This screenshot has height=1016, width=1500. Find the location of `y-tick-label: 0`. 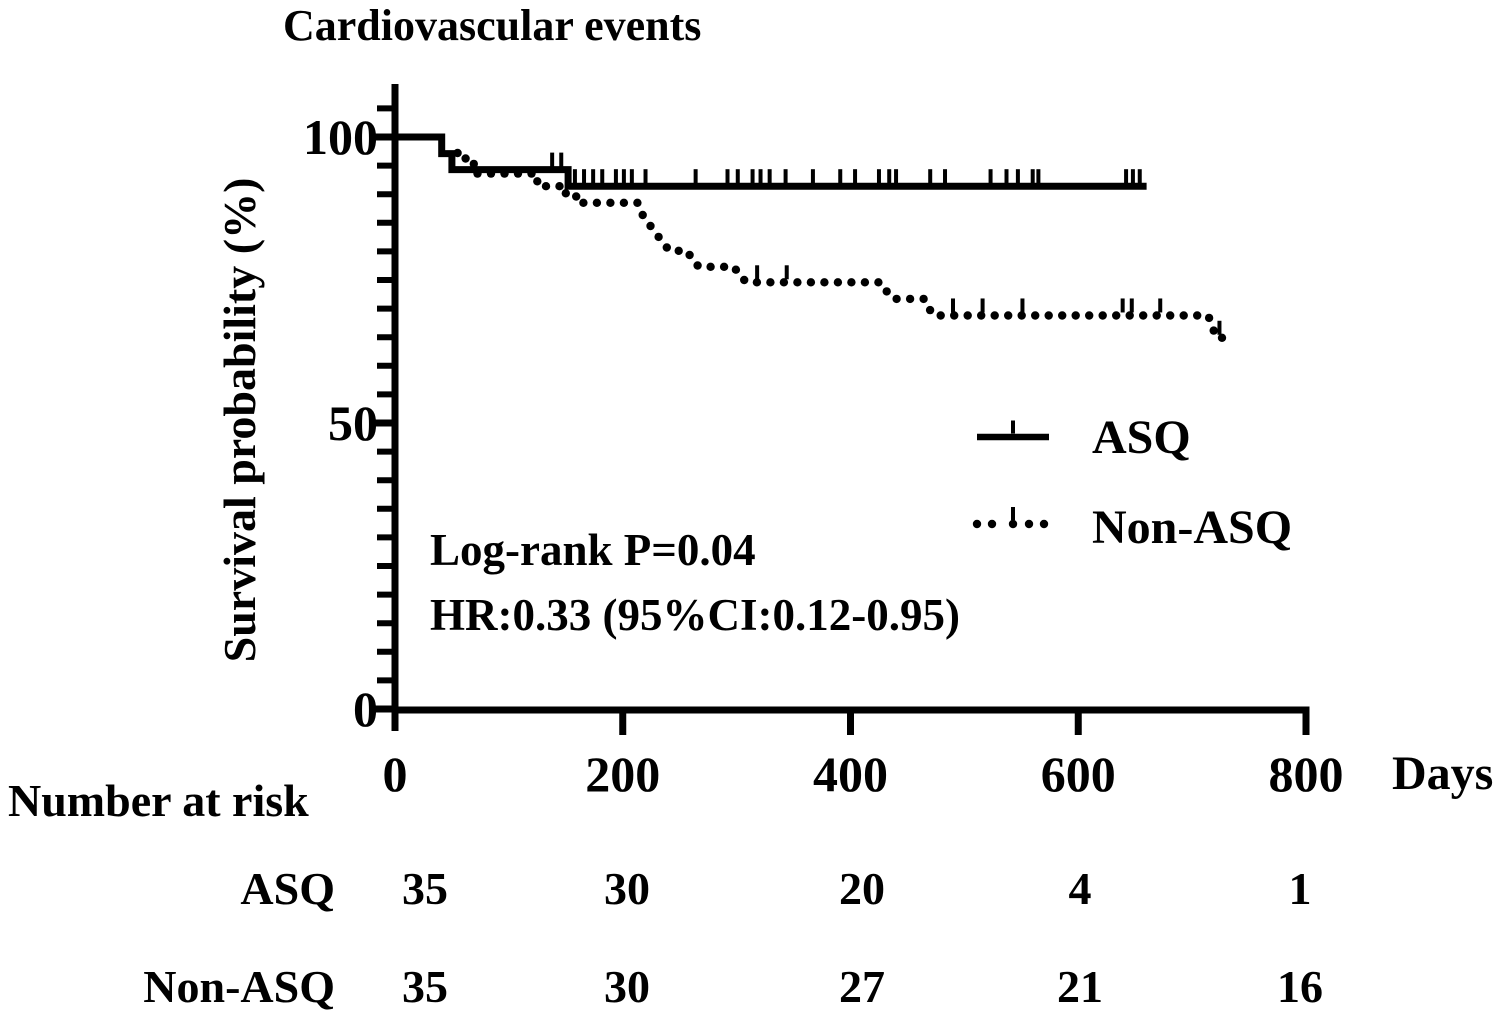

y-tick-label: 0 is located at coordinates (365, 709).